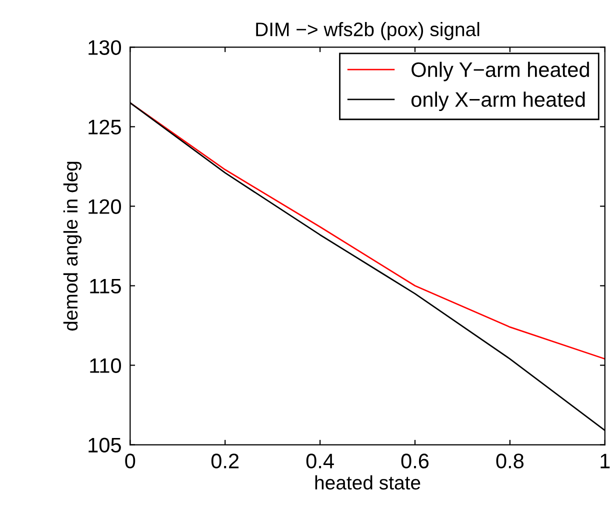 This screenshot has width=611, height=513. Describe the element at coordinates (500, 72) in the screenshot. I see `legend-label: Only Y−arm heated` at that location.